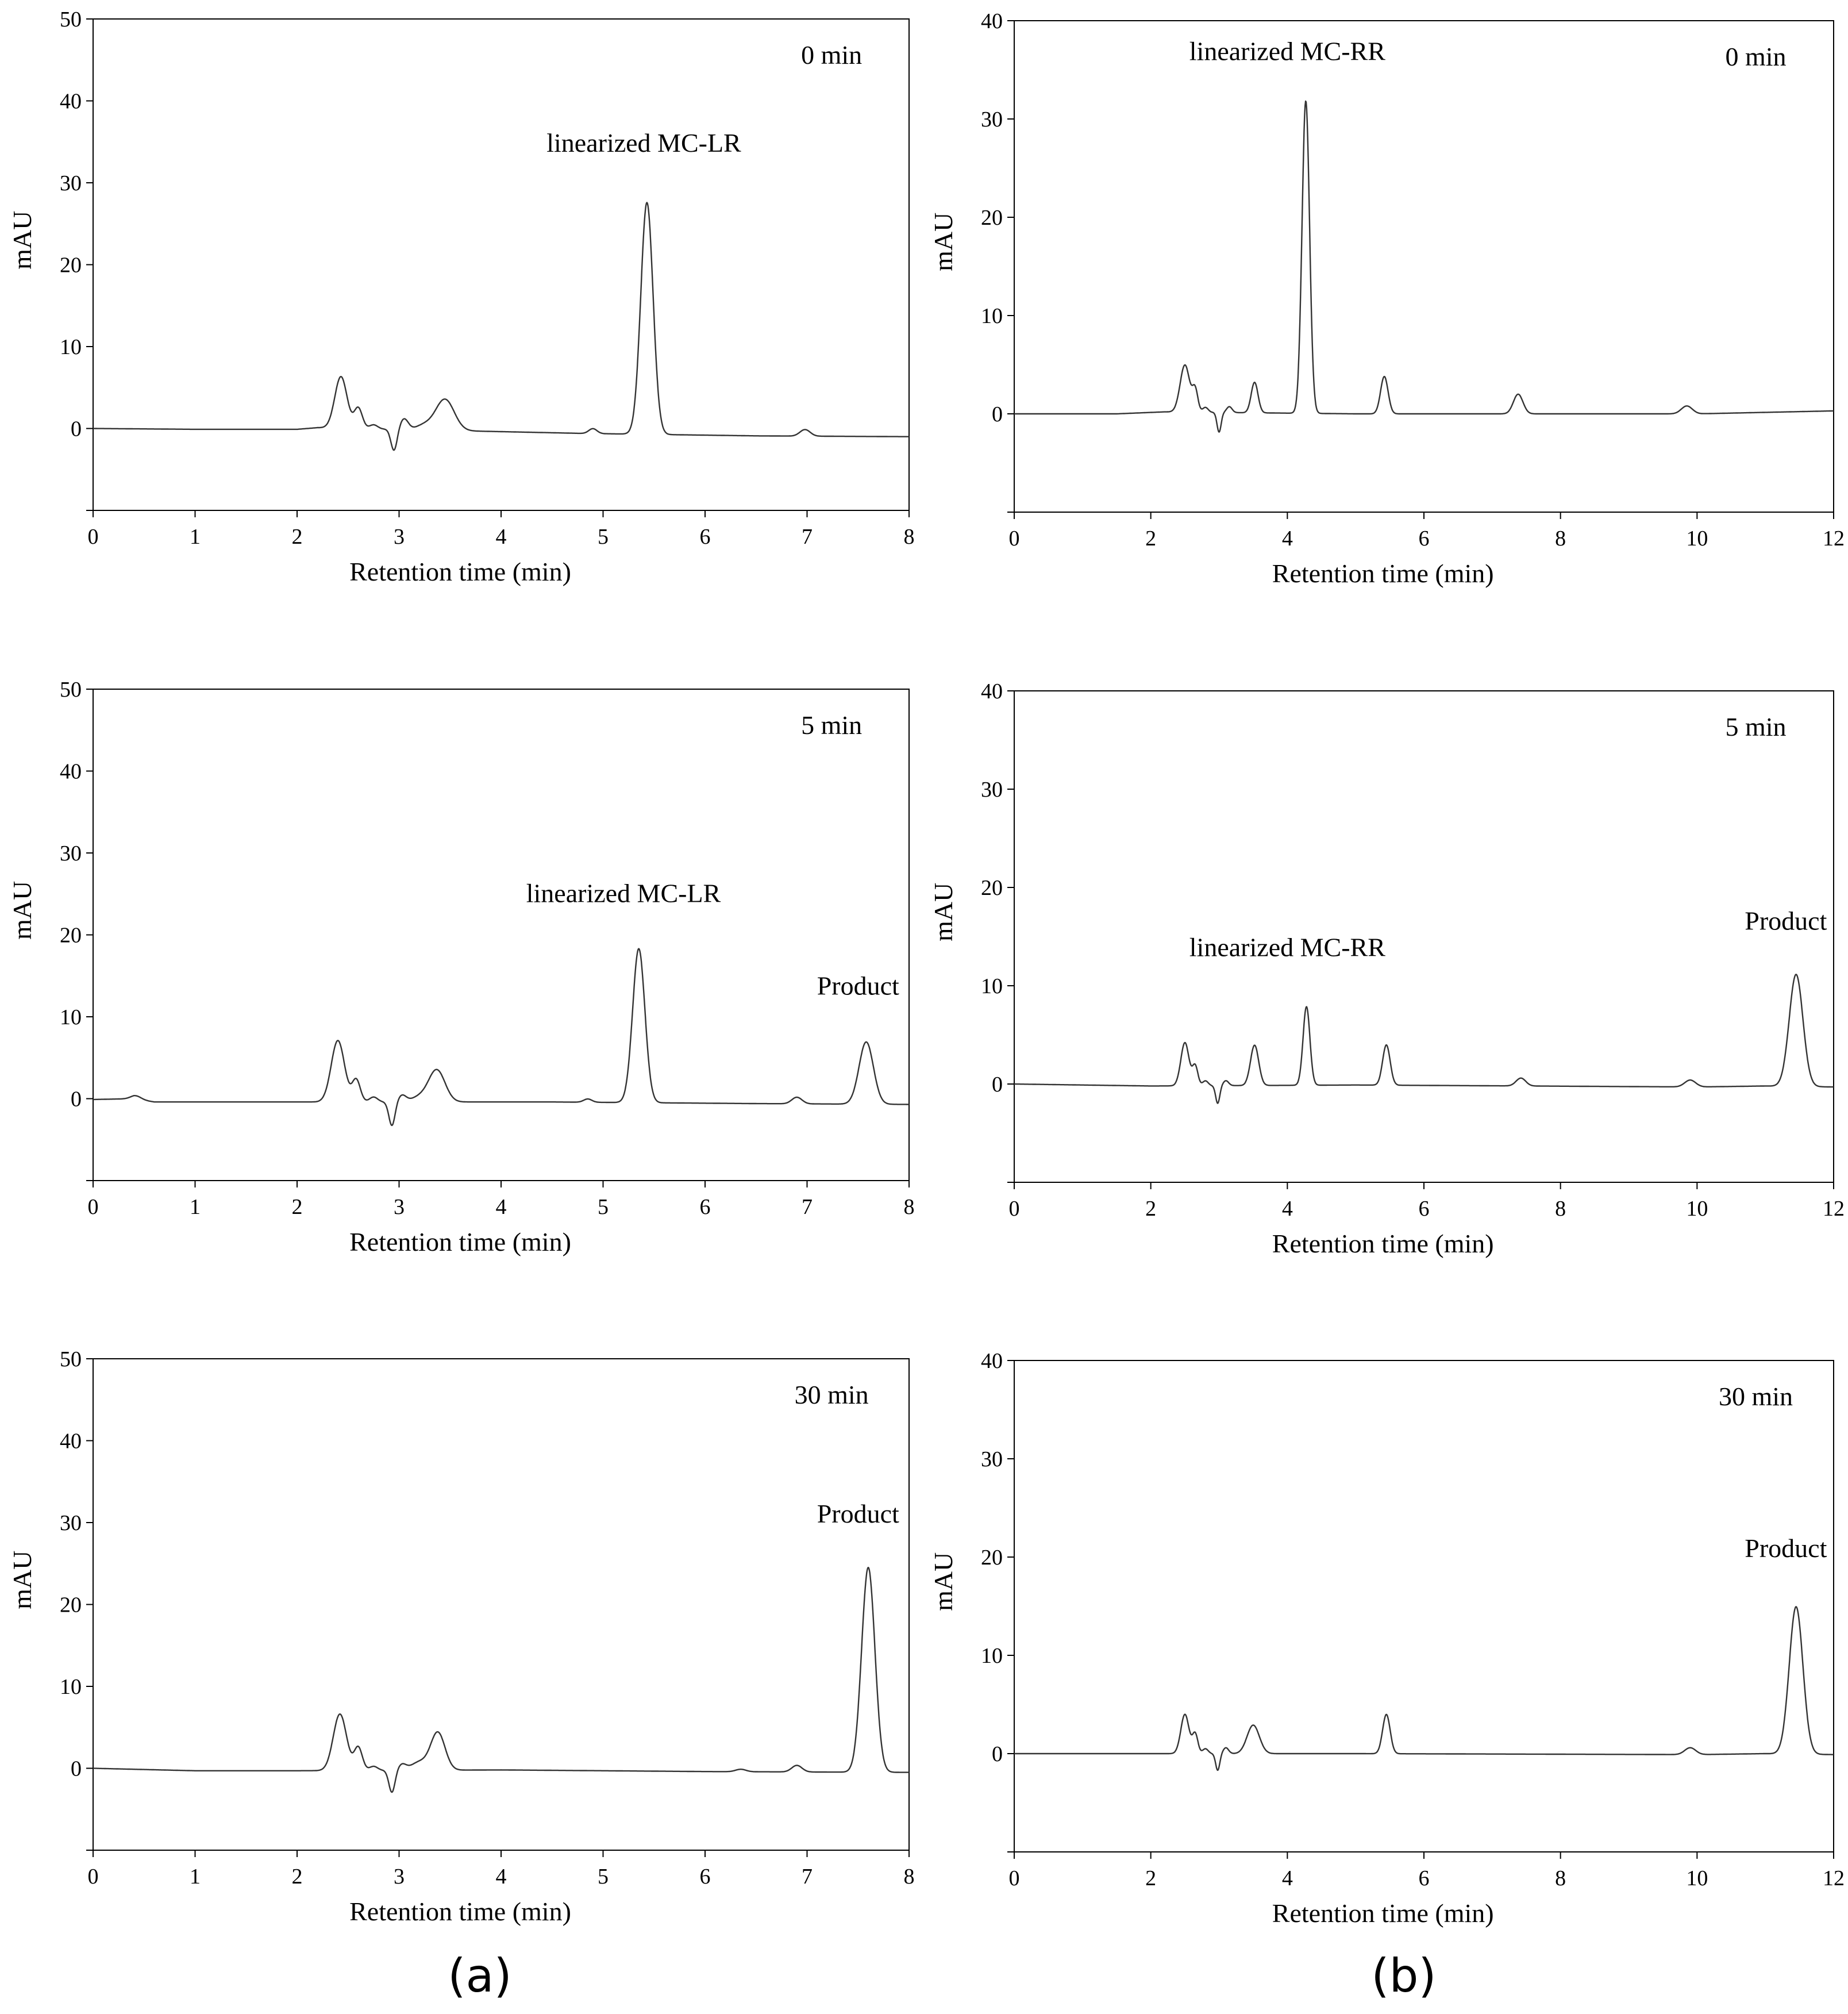 This screenshot has height=2014, width=1848. I want to click on peak-annotation: linearized MC-RR, so click(1287, 51).